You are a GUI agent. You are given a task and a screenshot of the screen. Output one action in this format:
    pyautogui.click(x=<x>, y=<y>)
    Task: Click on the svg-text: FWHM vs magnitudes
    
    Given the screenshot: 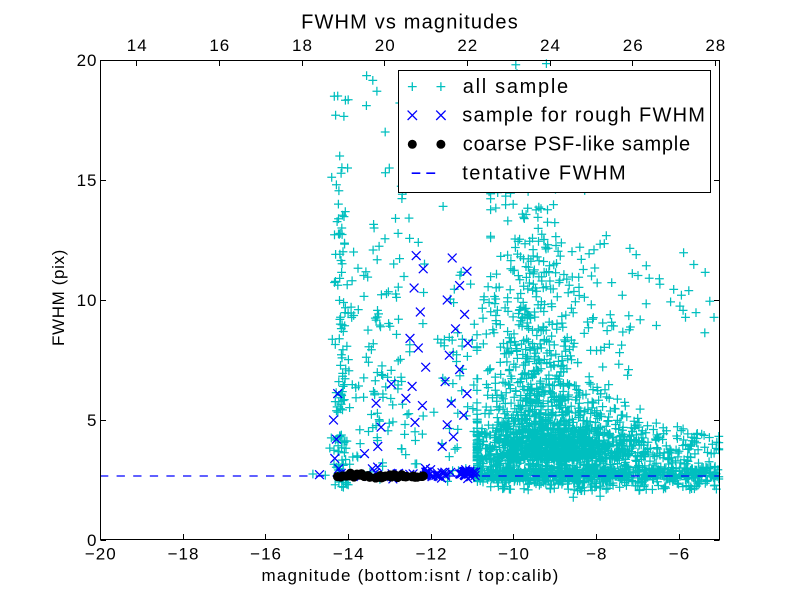 What is the action you would take?
    pyautogui.click(x=410, y=23)
    